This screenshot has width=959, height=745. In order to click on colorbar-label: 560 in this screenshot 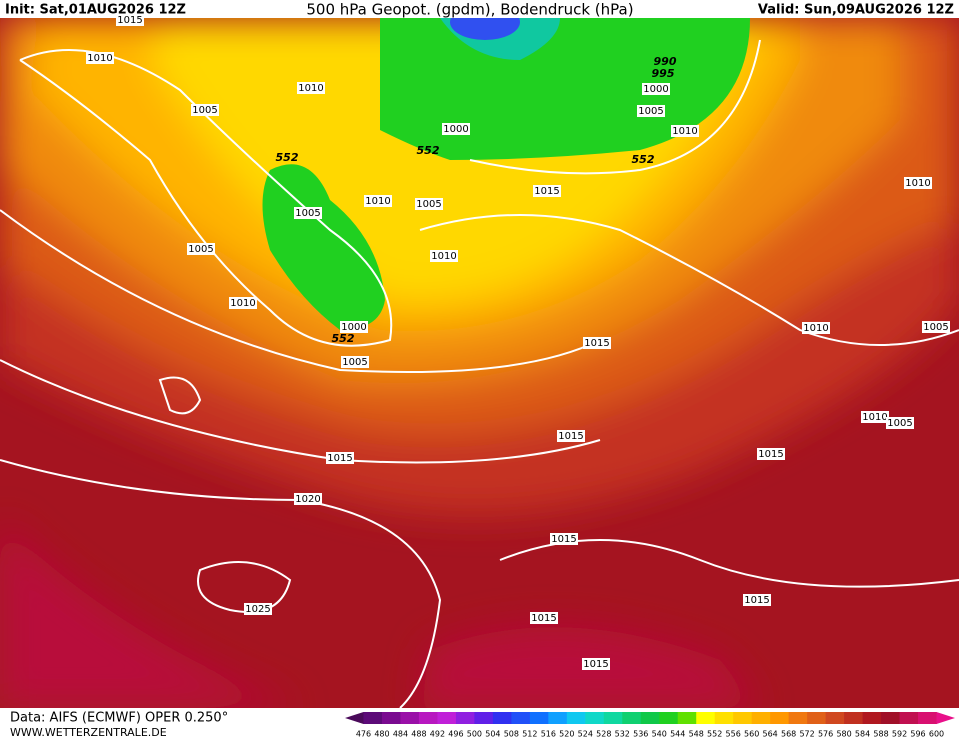, I will do `click(751, 734)`.